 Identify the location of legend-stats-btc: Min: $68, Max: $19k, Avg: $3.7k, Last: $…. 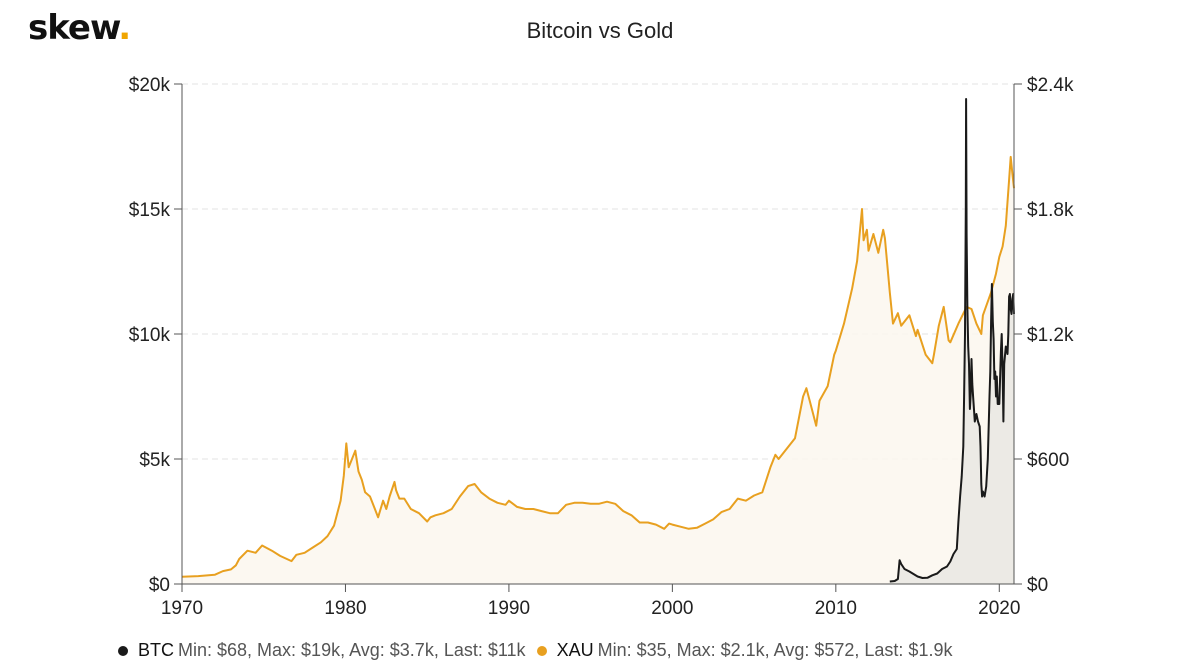
(352, 650).